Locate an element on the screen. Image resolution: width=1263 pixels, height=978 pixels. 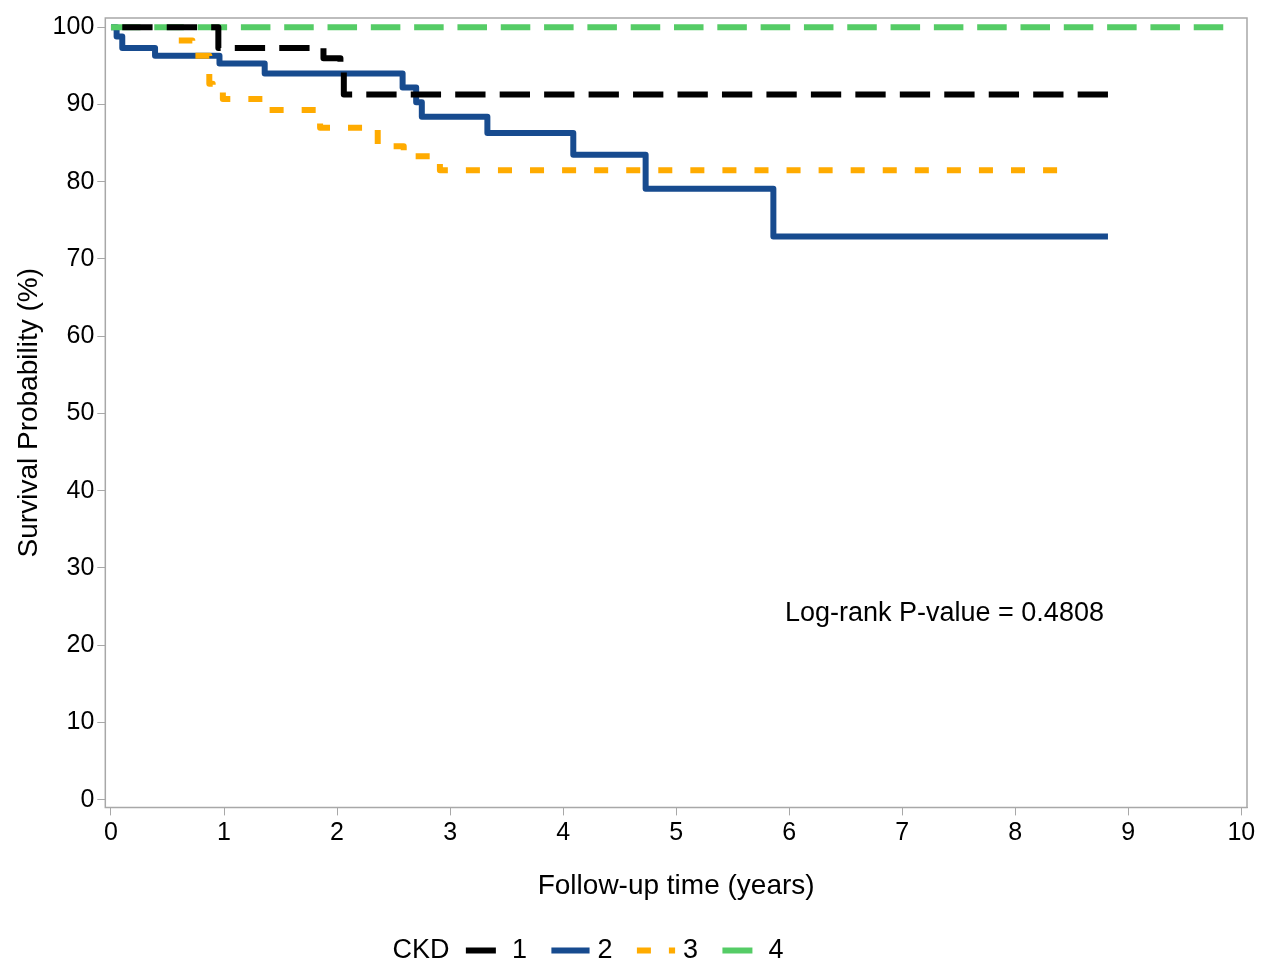
x-tick-label: 0 is located at coordinates (111, 831).